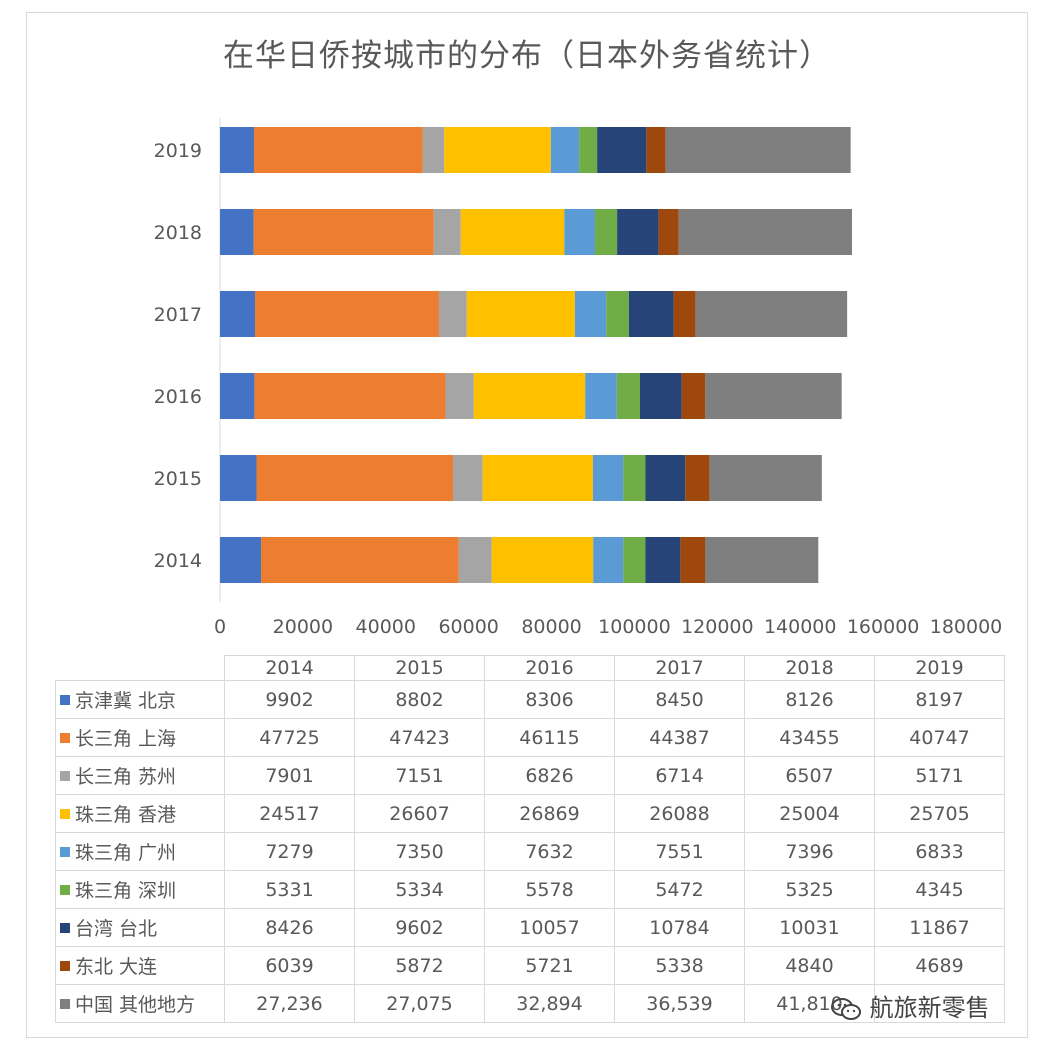  Describe the element at coordinates (549, 851) in the screenshot. I see `table-cell: 7632` at that location.